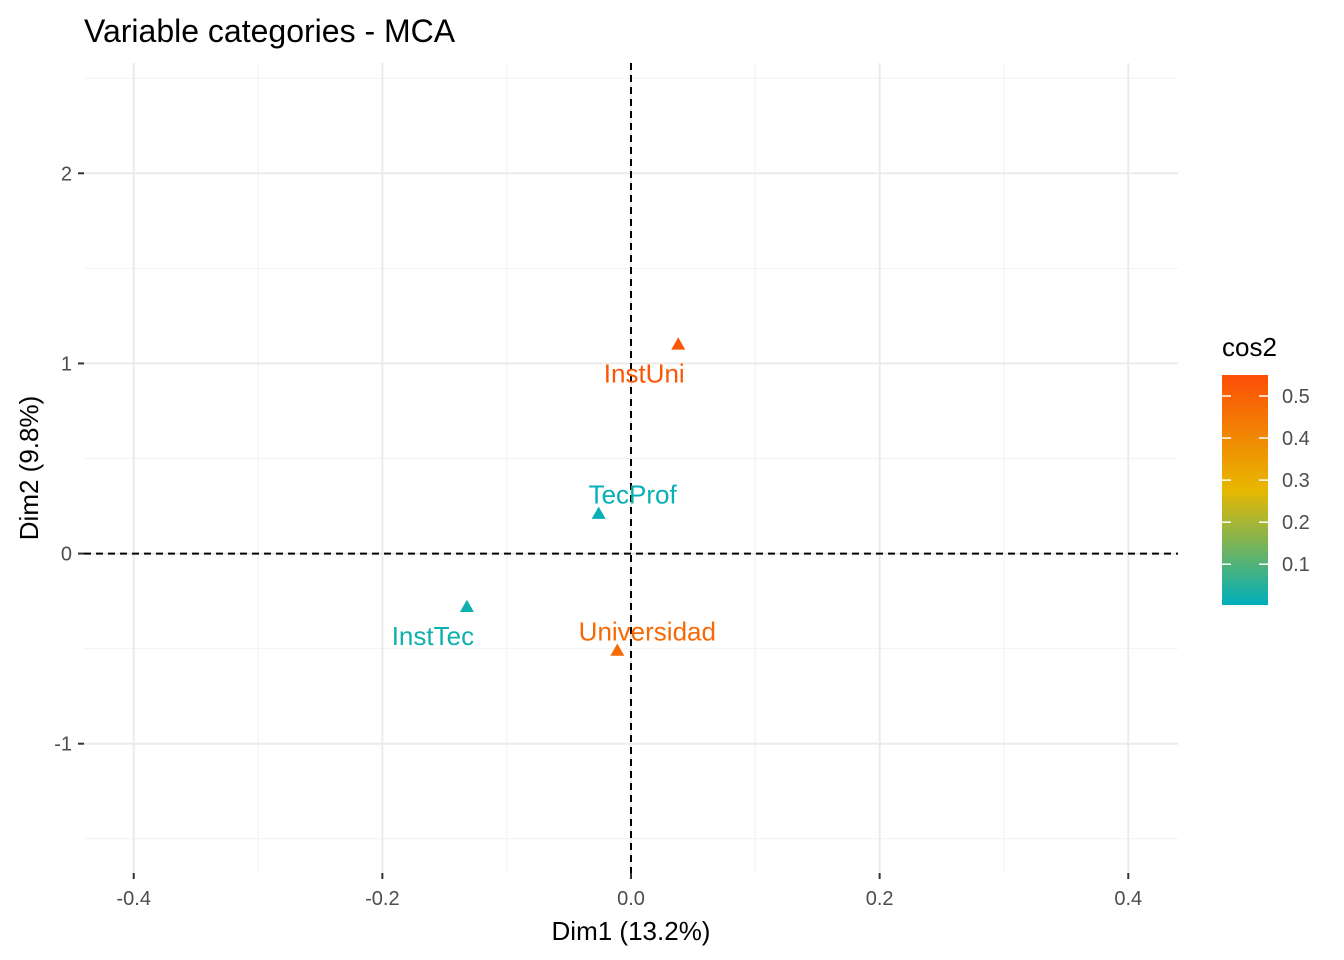 This screenshot has width=1344, height=960. I want to click on legend-tick-label: 0.1, so click(1296, 565).